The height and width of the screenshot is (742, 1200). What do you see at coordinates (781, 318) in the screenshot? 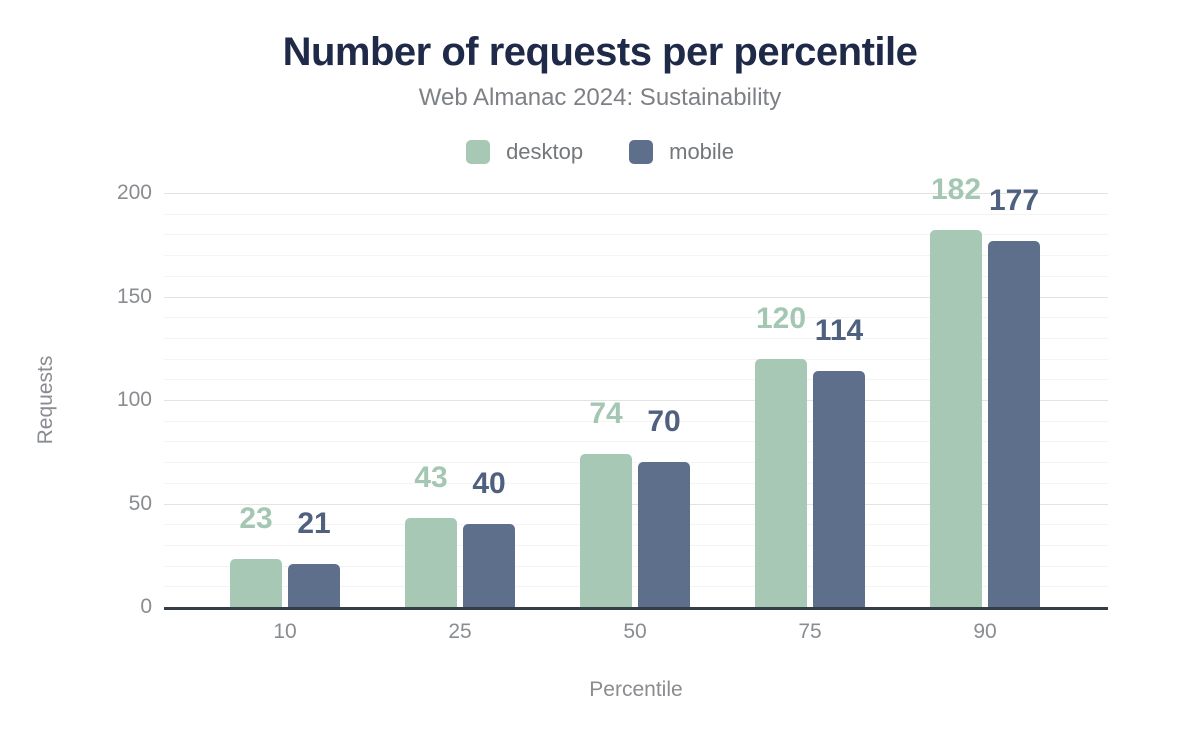
I see `bar-value-label-desktop: 120` at bounding box center [781, 318].